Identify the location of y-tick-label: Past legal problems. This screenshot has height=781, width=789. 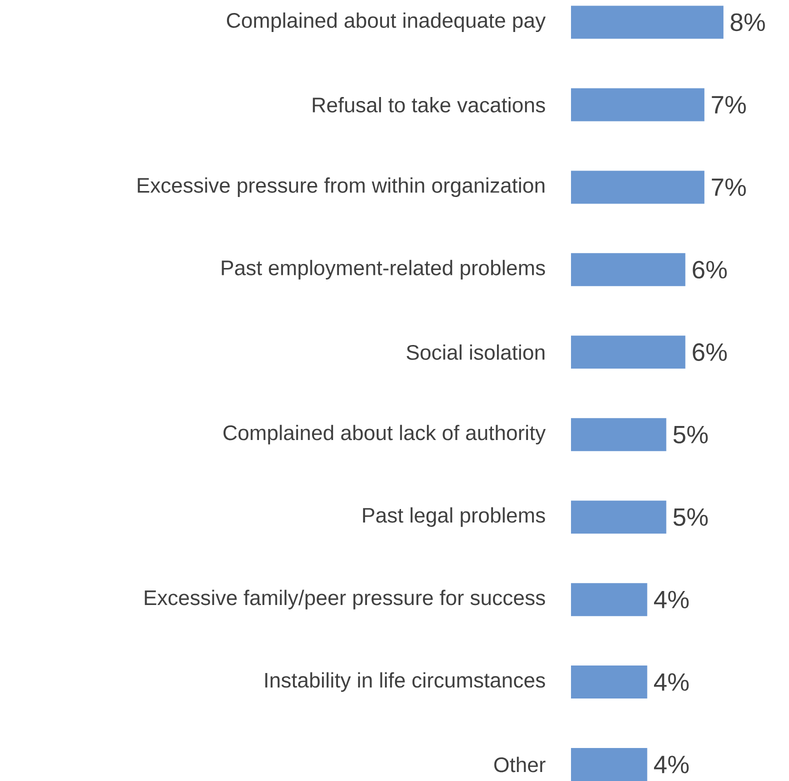
(454, 517).